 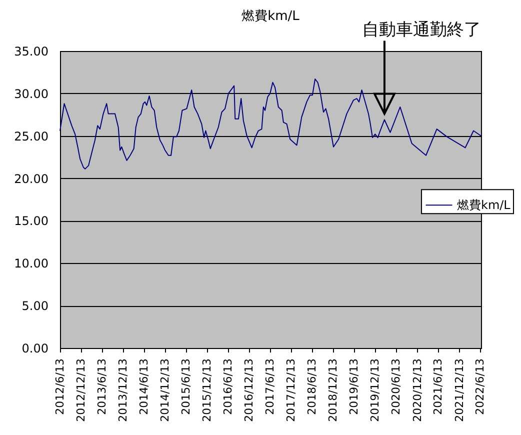 I want to click on x-tick-label: 2017/12/13, so click(x=291, y=390).